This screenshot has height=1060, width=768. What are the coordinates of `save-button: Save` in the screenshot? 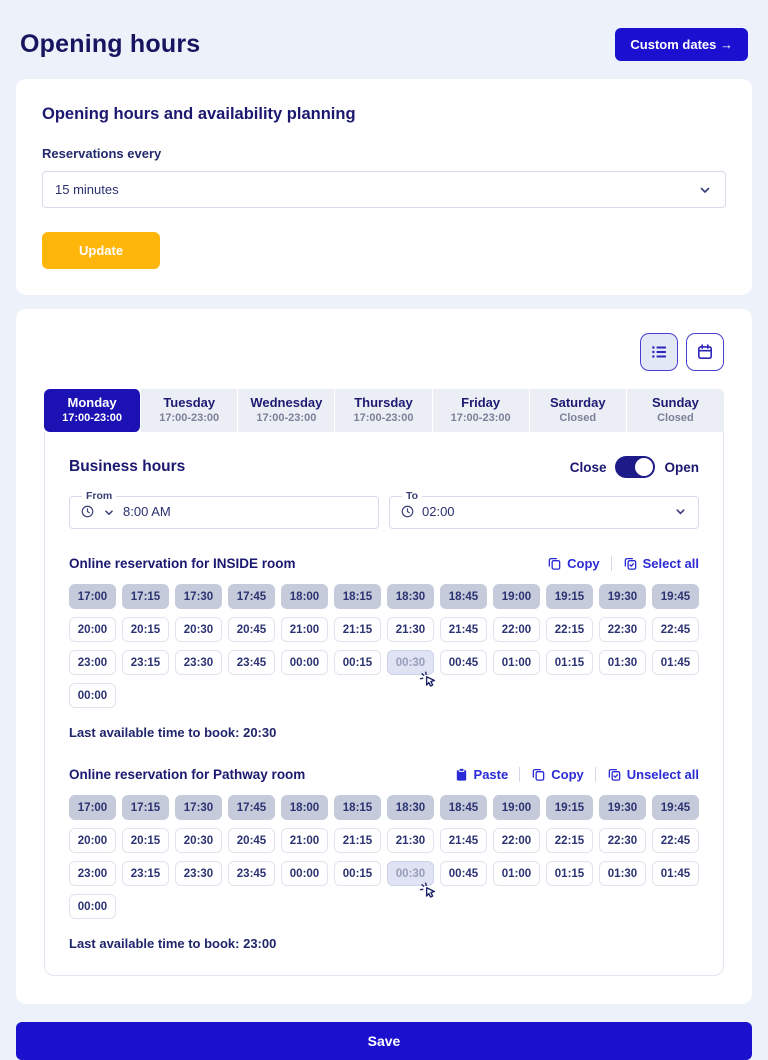 It's located at (384, 1041).